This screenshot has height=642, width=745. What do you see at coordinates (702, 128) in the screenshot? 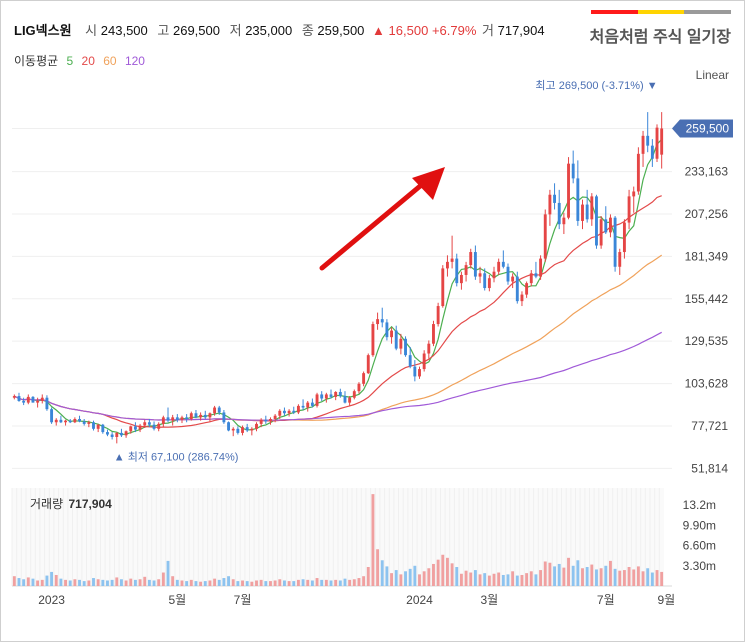
I see `current-price-tag` at bounding box center [702, 128].